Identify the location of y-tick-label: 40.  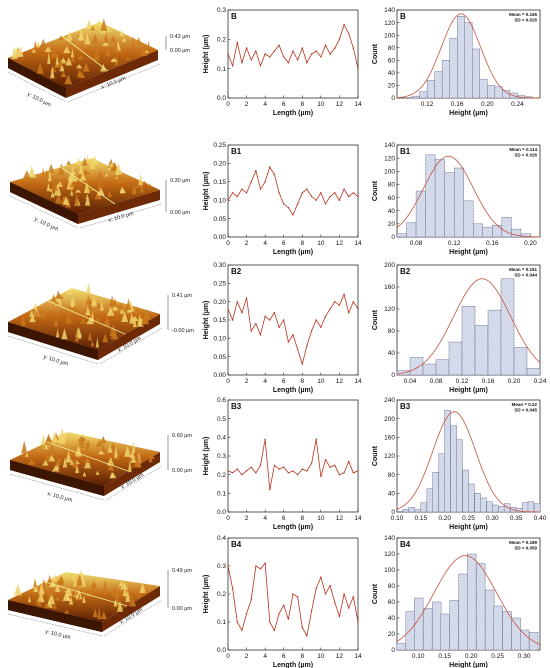
(392, 211).